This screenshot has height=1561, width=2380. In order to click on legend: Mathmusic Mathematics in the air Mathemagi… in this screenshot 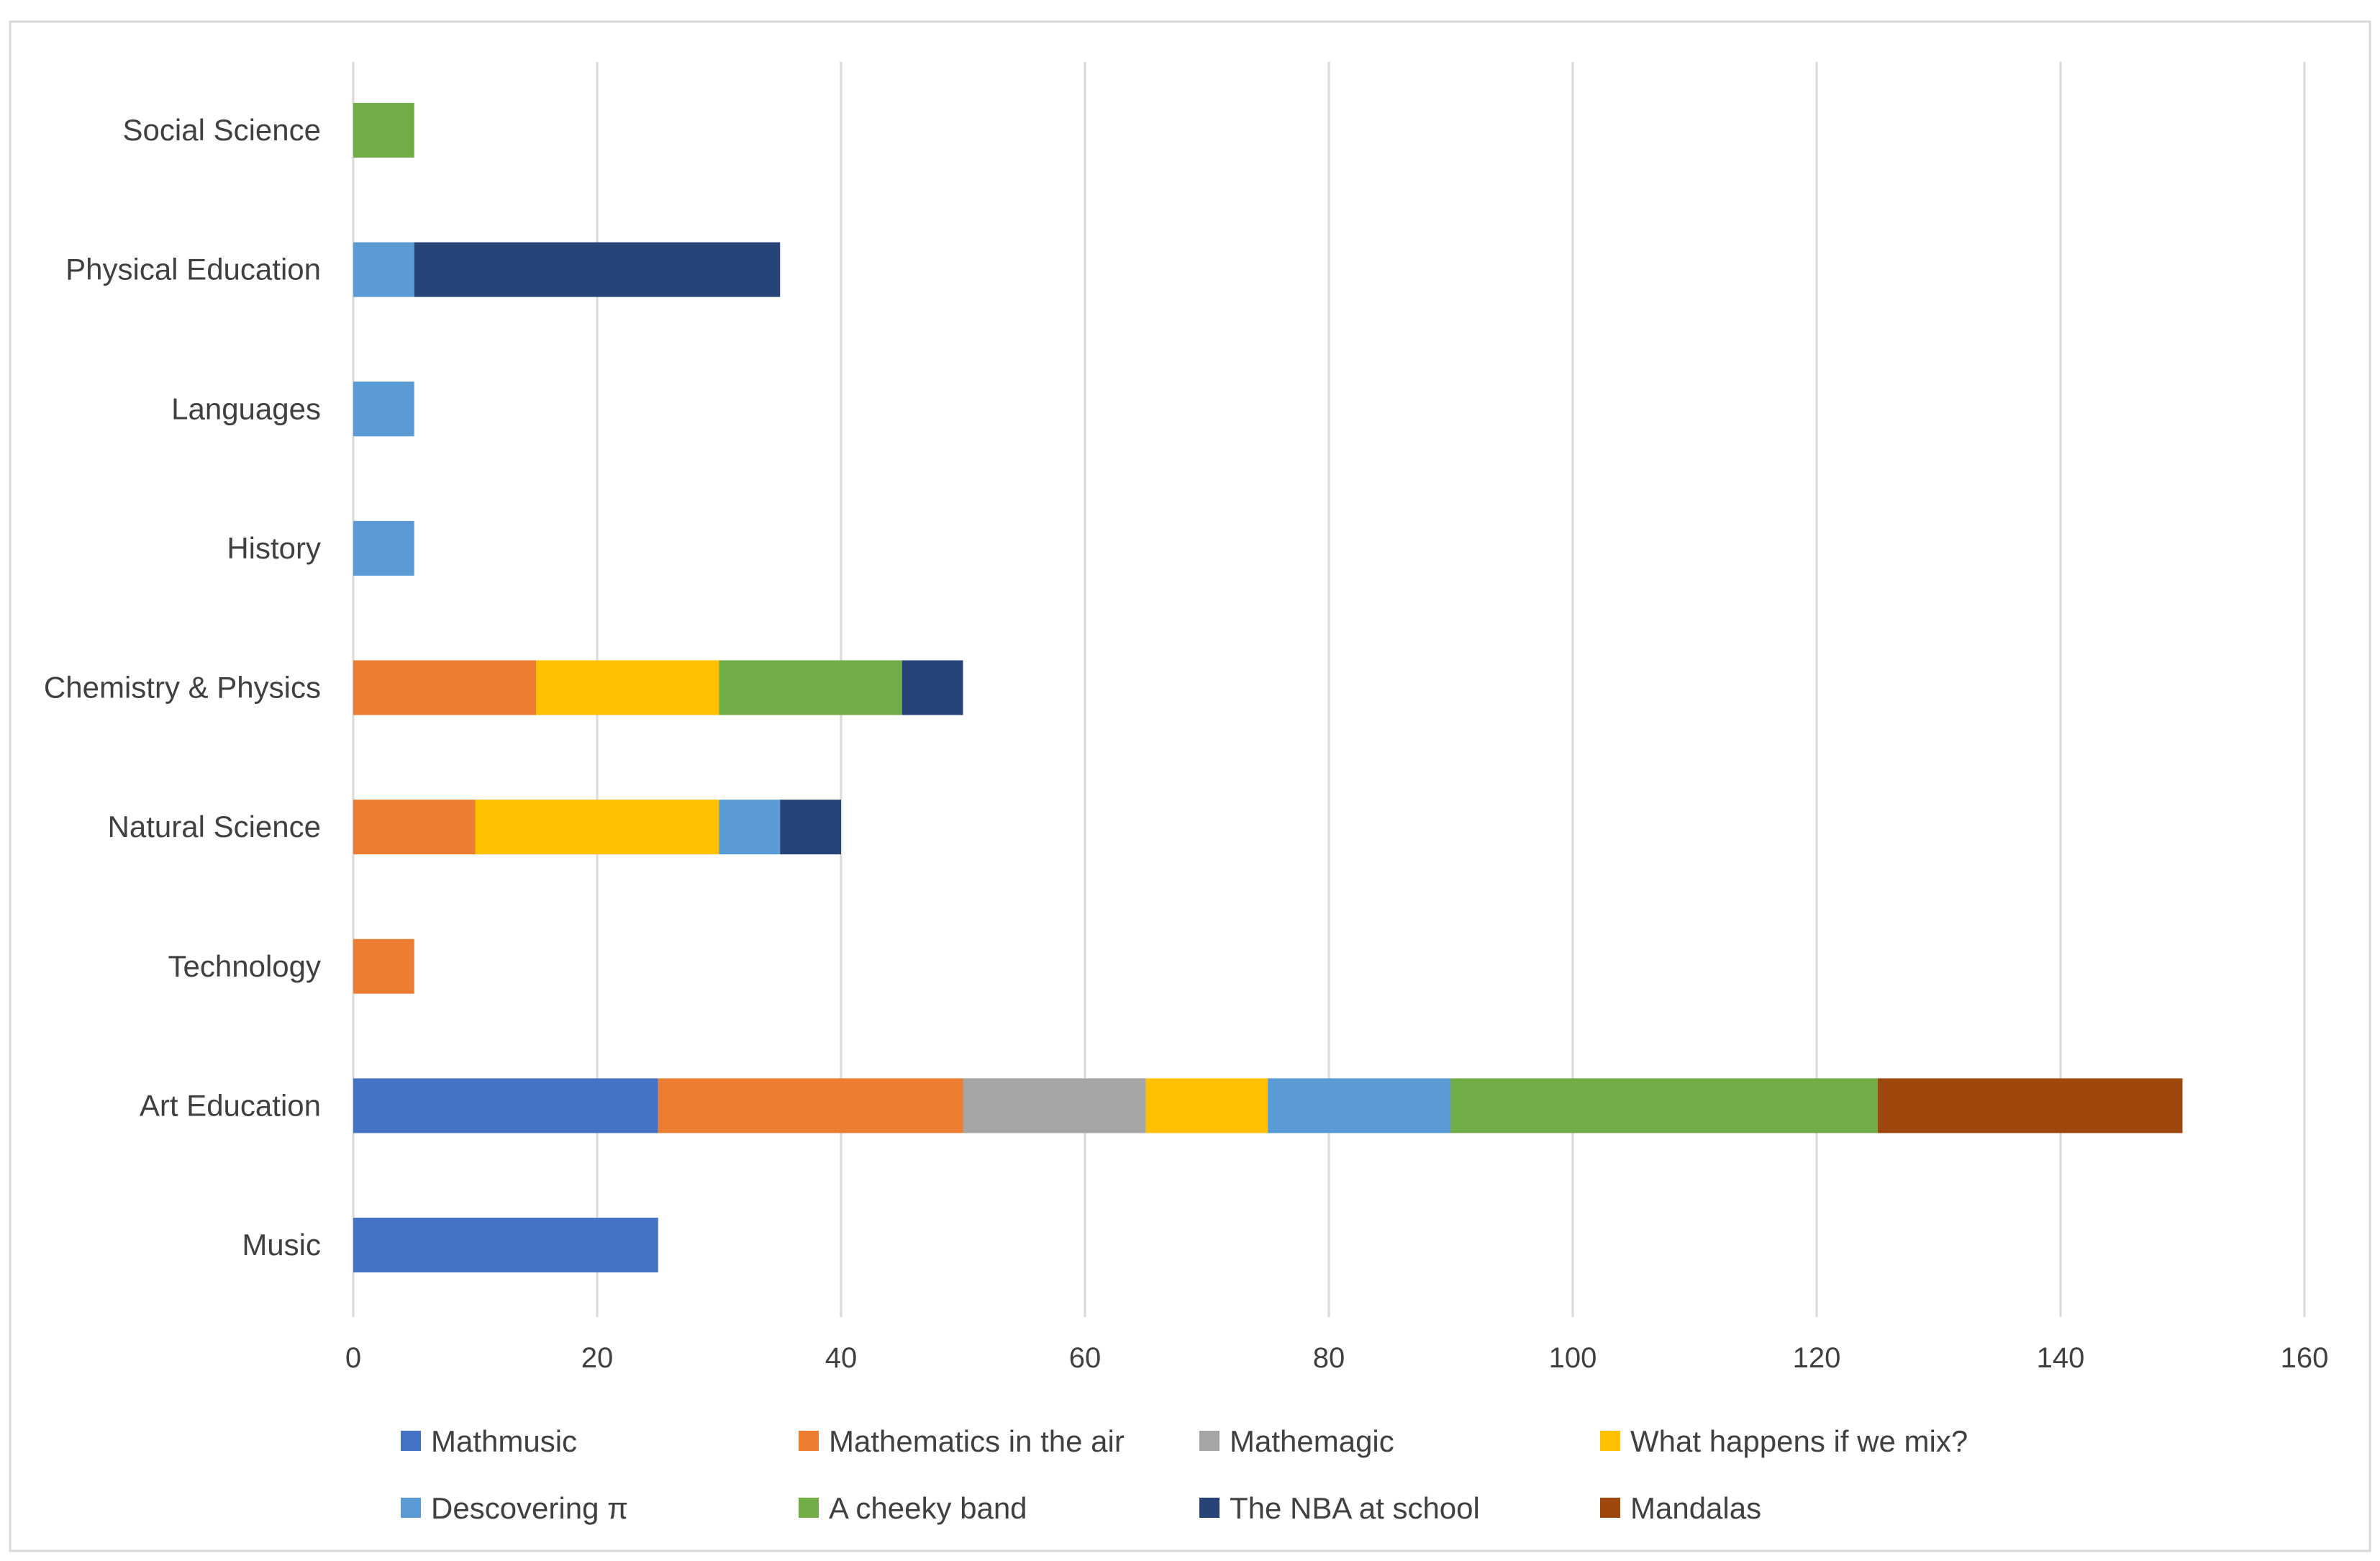, I will do `click(1184, 1474)`.